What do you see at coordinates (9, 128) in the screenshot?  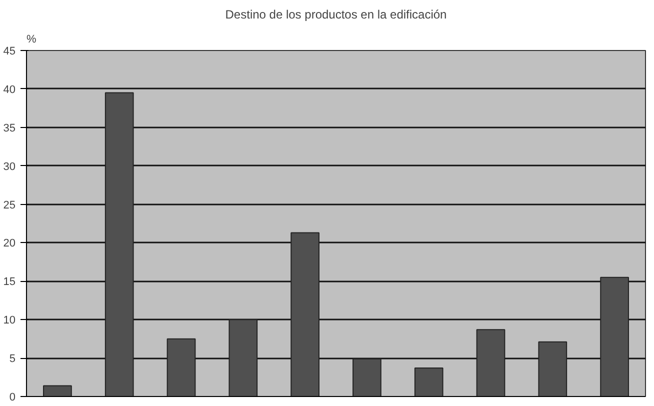 I see `y-tick-label: 35` at bounding box center [9, 128].